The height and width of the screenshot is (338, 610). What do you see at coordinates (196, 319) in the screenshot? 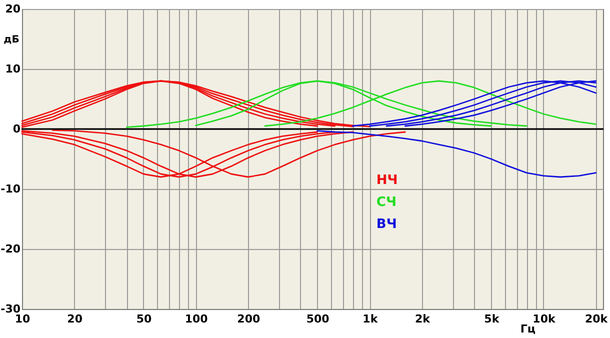
I see `x-tick-label: 100` at bounding box center [196, 319].